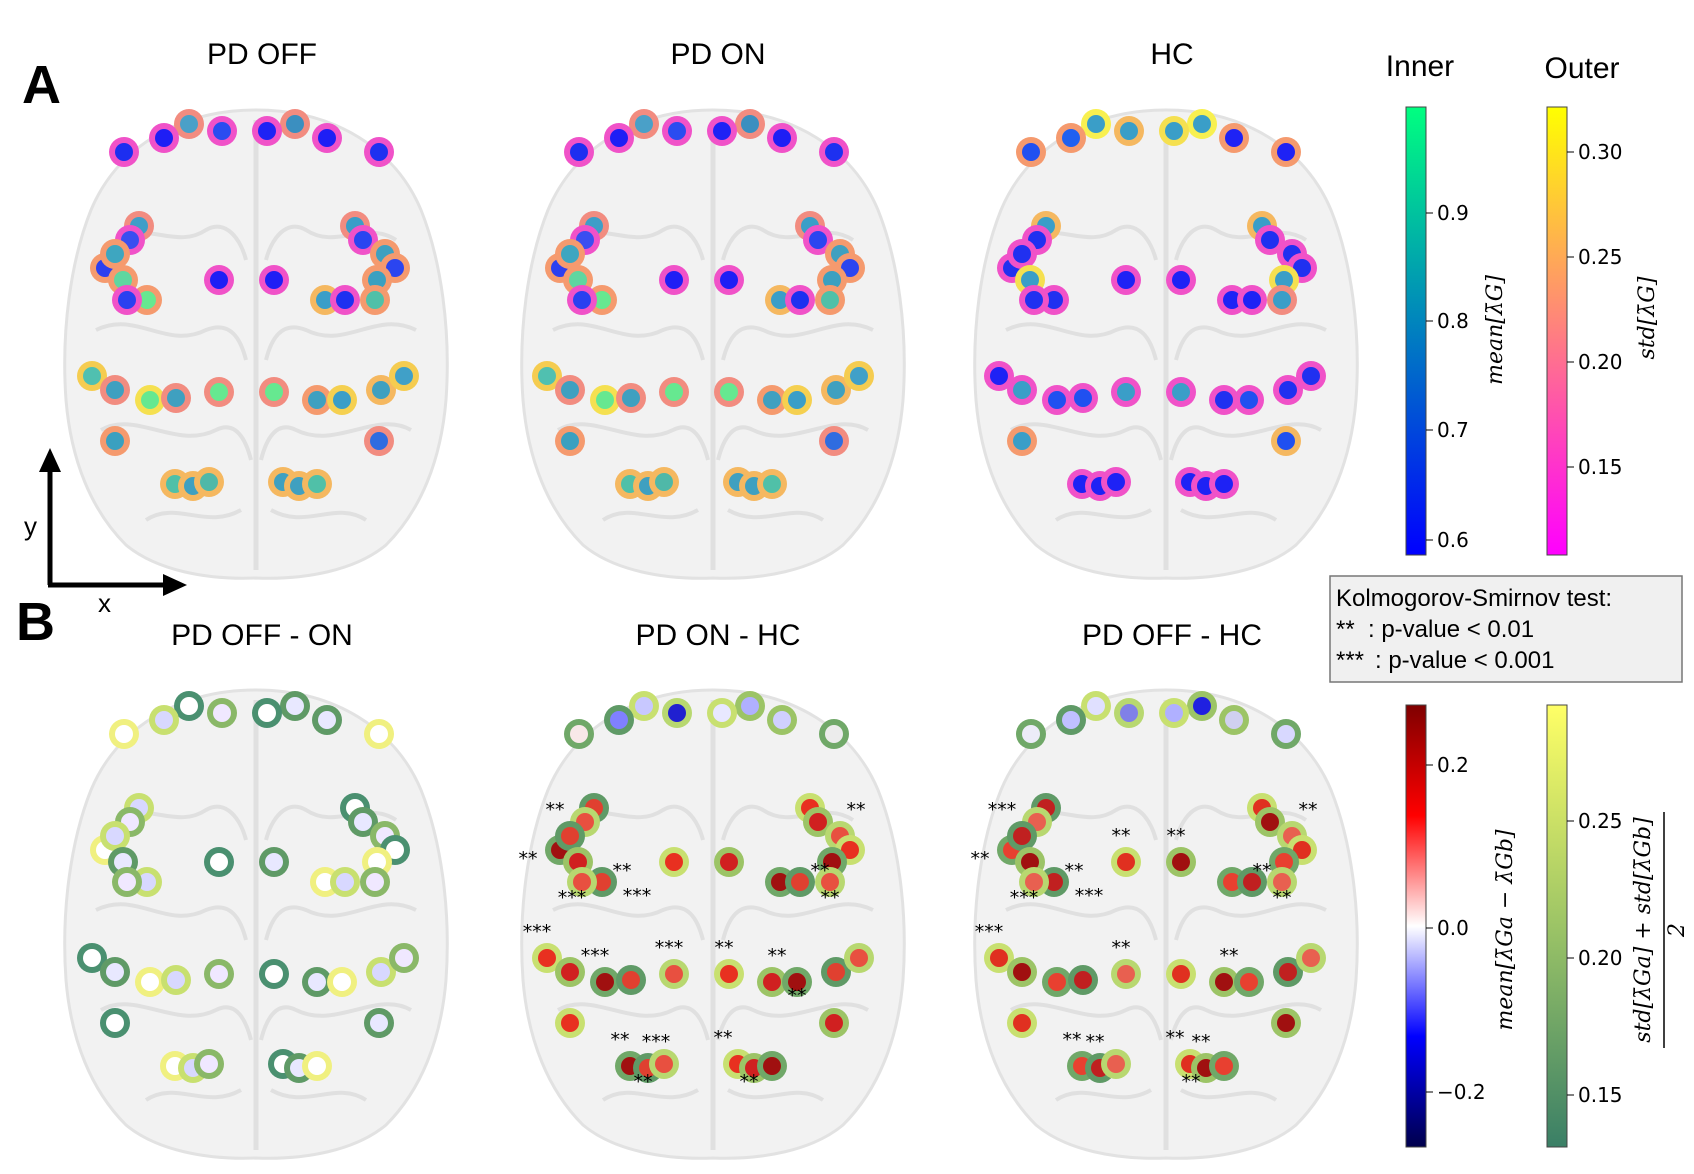  What do you see at coordinates (1164, 924) in the screenshot?
I see `map-5: ********** ******* *********** **** ** ** ****` at bounding box center [1164, 924].